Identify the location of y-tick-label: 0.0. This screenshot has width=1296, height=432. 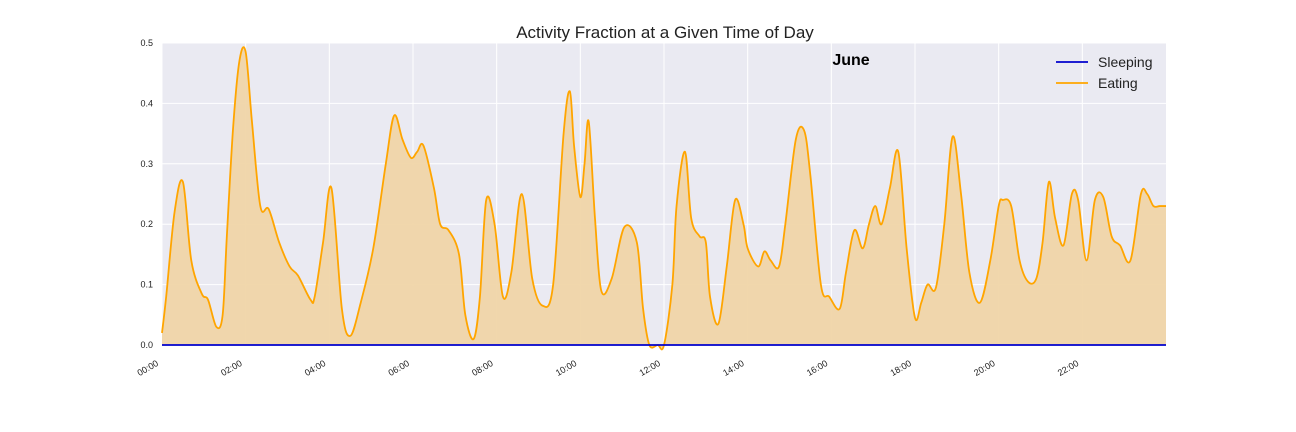
(146, 345).